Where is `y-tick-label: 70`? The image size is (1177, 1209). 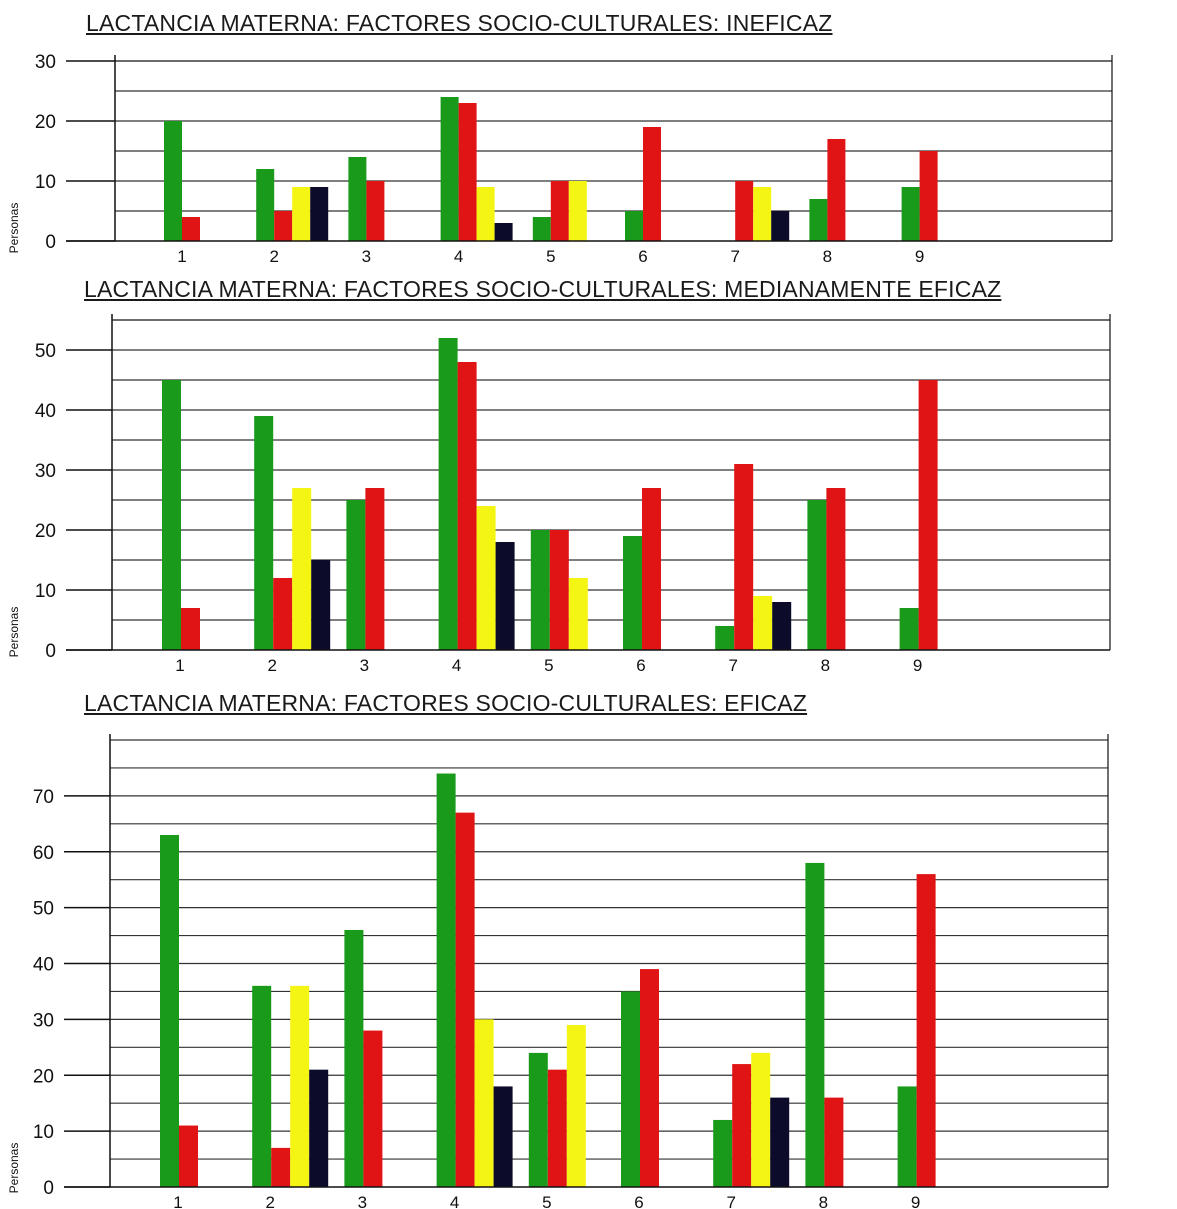
y-tick-label: 70 is located at coordinates (43, 797).